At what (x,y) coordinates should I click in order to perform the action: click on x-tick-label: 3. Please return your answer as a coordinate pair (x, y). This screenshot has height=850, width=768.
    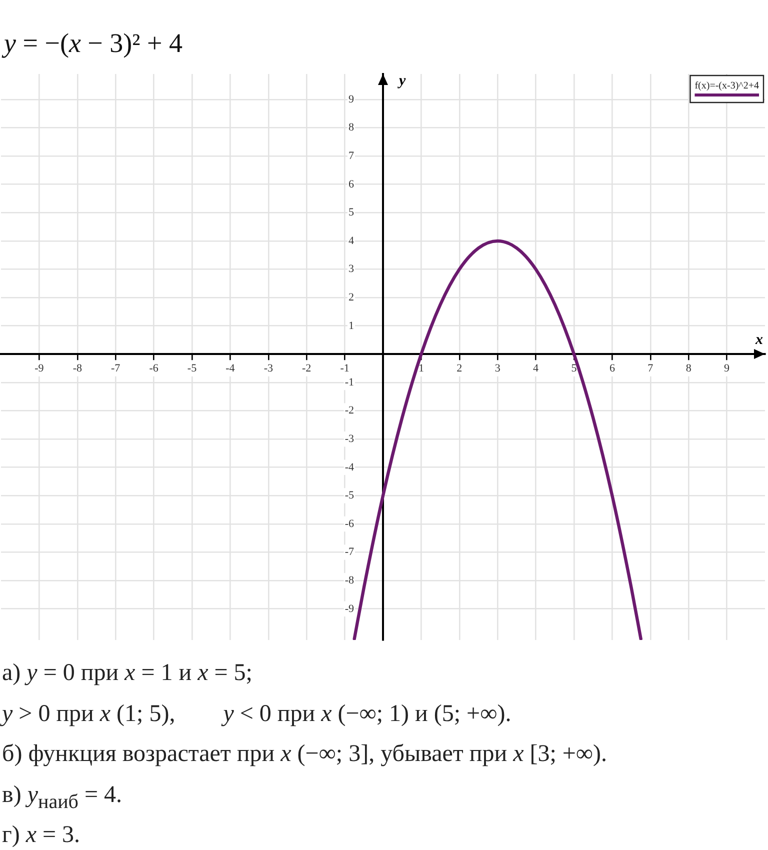
    Looking at the image, I should click on (497, 368).